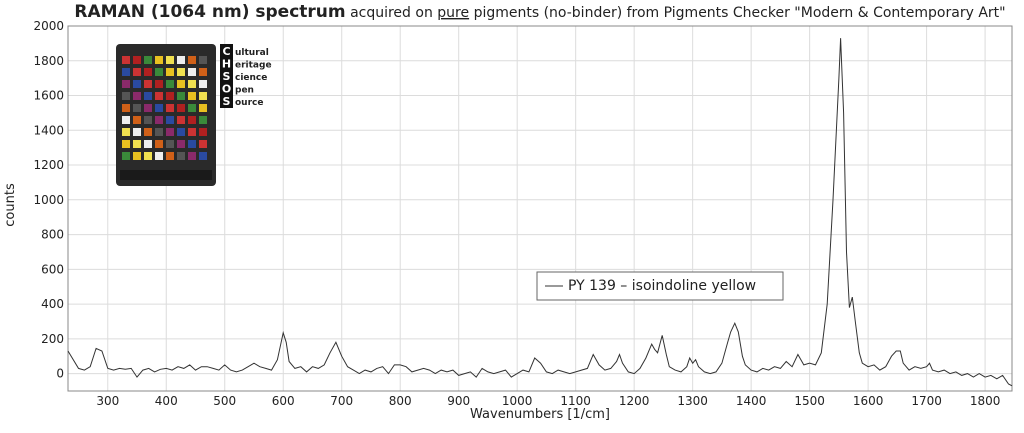 This screenshot has width=1024, height=433. Describe the element at coordinates (249, 103) in the screenshot. I see `logo-word: ource` at that location.